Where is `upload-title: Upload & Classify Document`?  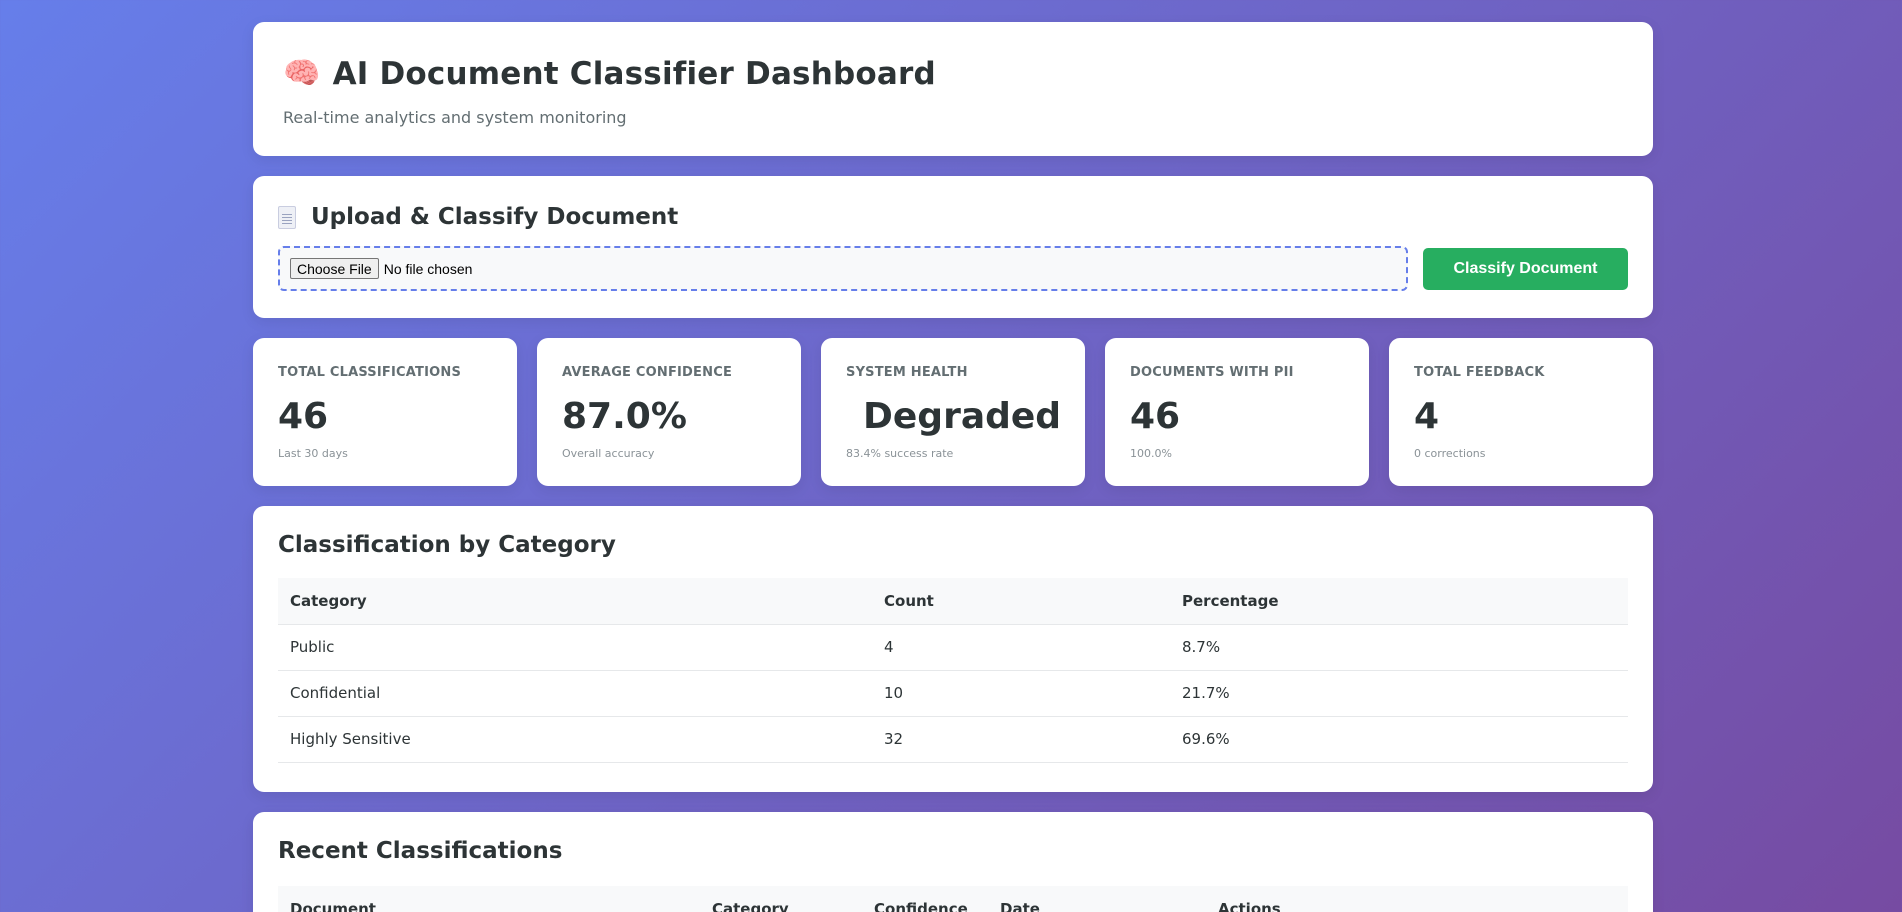
upload-title: Upload & Classify Document is located at coordinates (953, 217).